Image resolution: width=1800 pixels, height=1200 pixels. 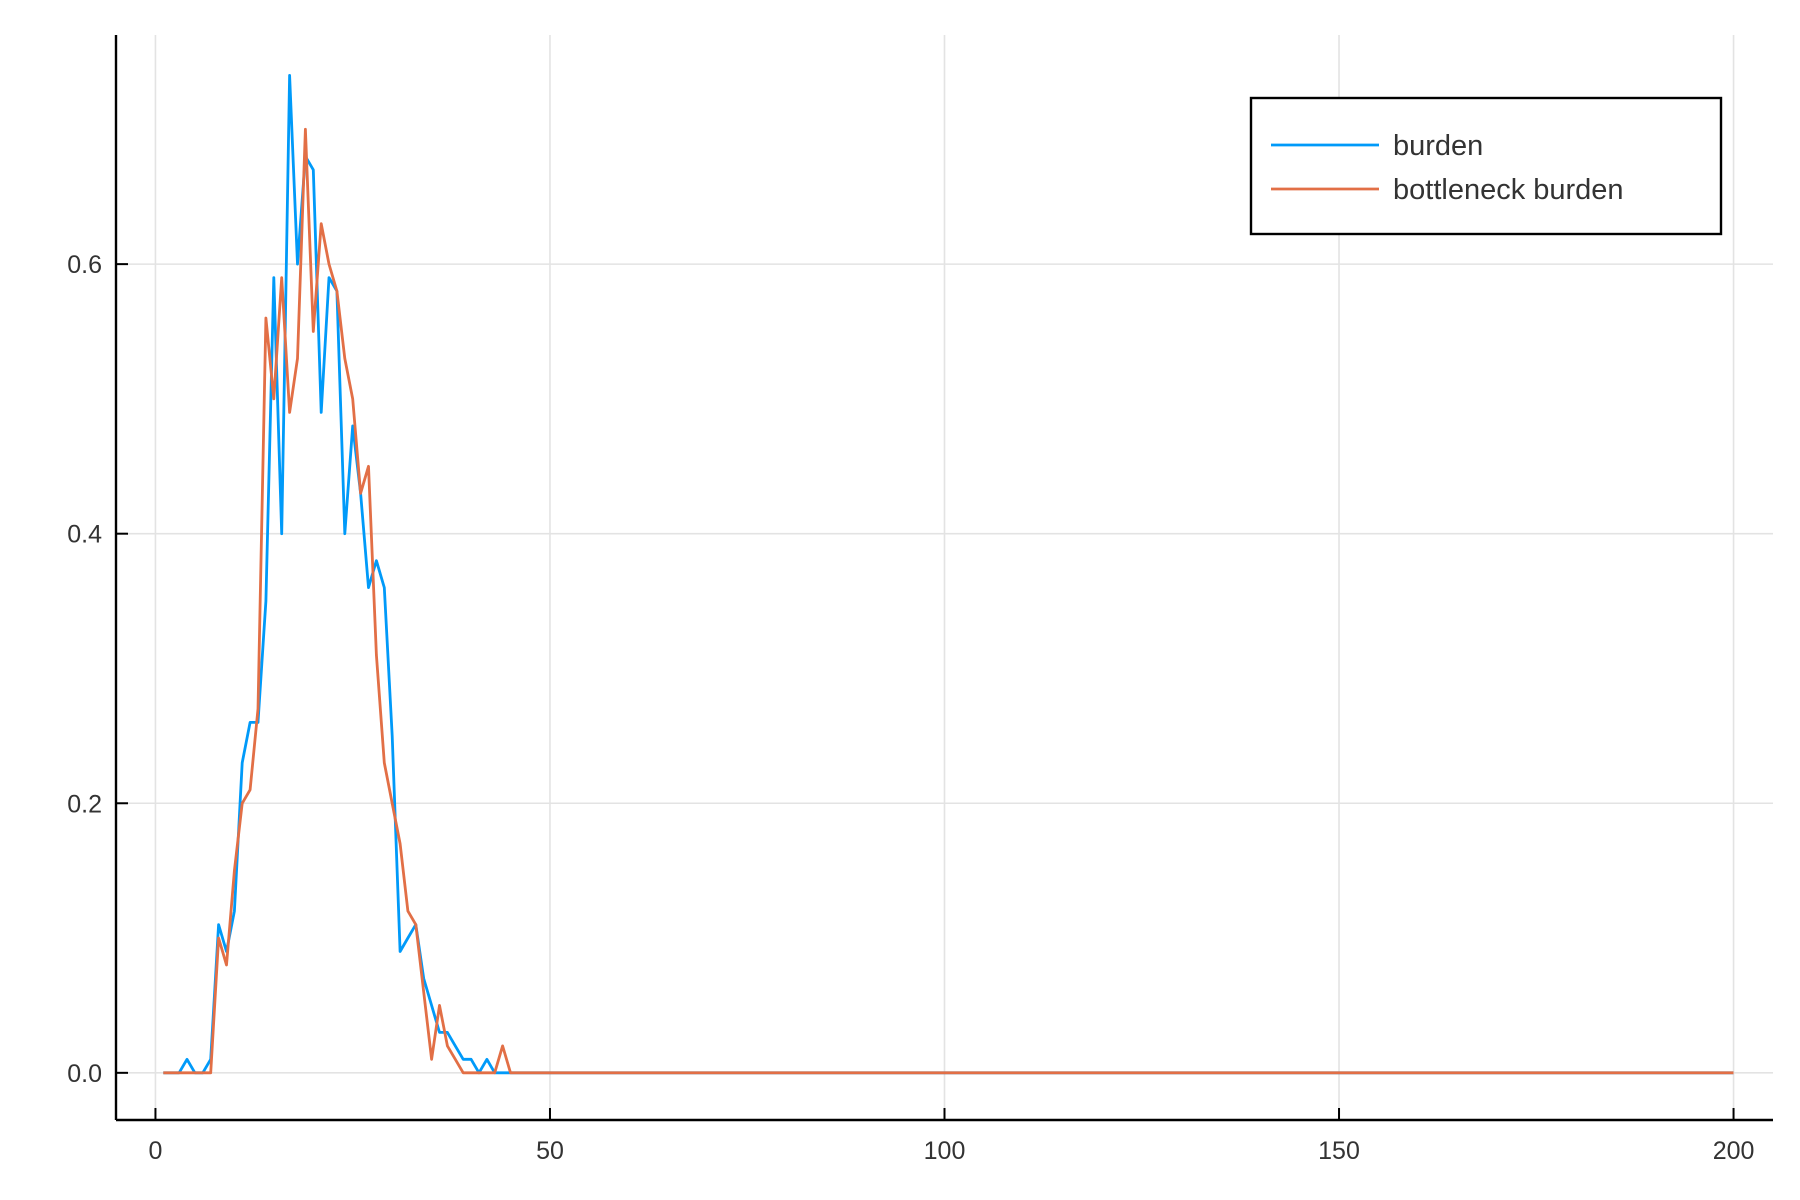 What do you see at coordinates (550, 1151) in the screenshot?
I see `x-tick-label: 50` at bounding box center [550, 1151].